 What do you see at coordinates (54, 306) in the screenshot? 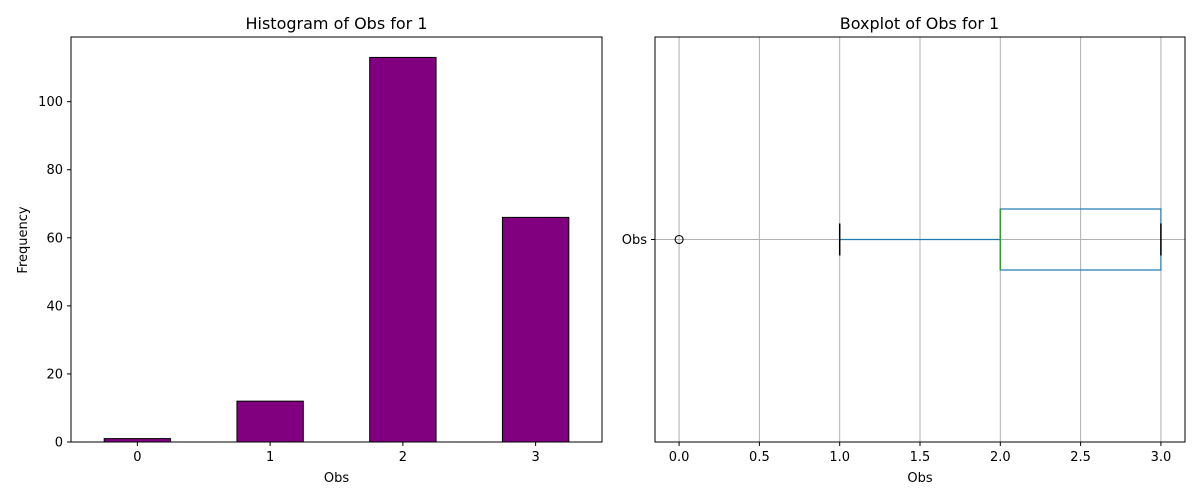
I see `histogram-y-tick-label: 40` at bounding box center [54, 306].